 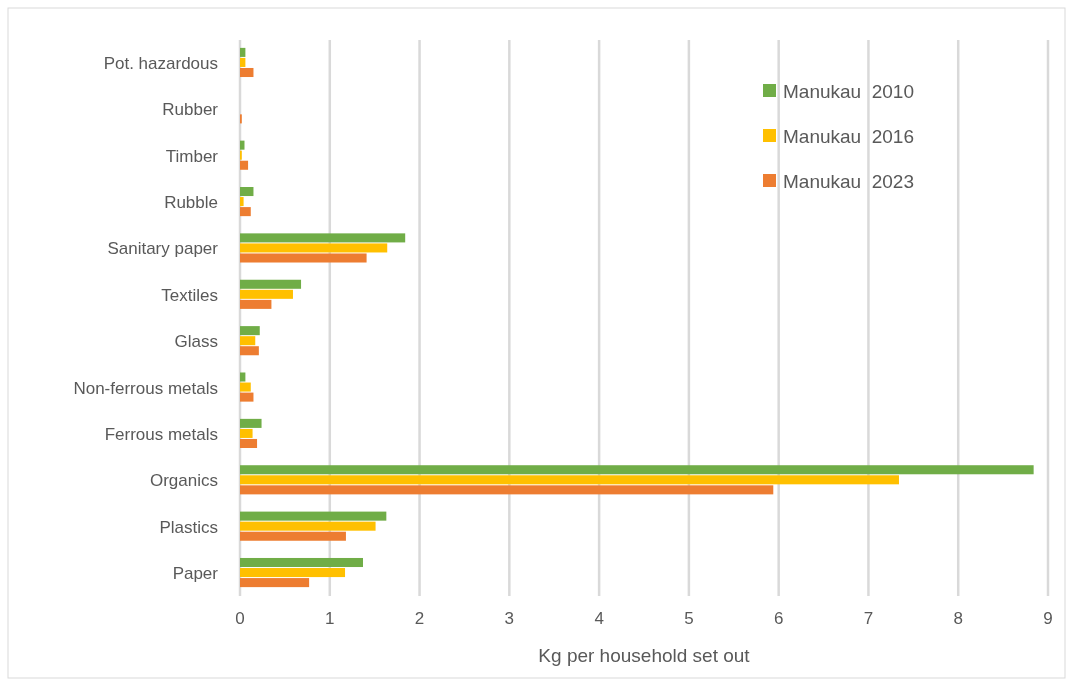 I want to click on y-tick-label: Organics, so click(x=183, y=481).